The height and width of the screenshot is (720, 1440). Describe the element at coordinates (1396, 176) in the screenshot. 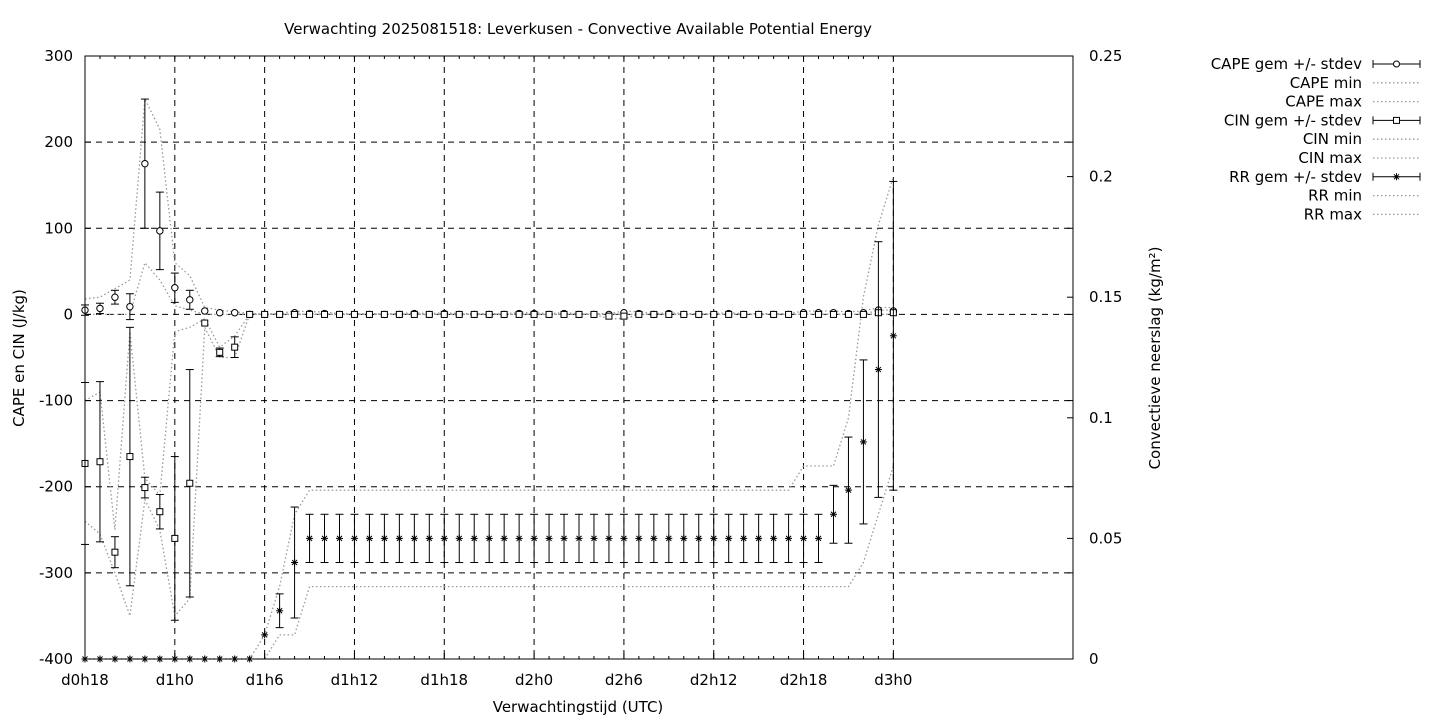

I see `legend-marker` at that location.